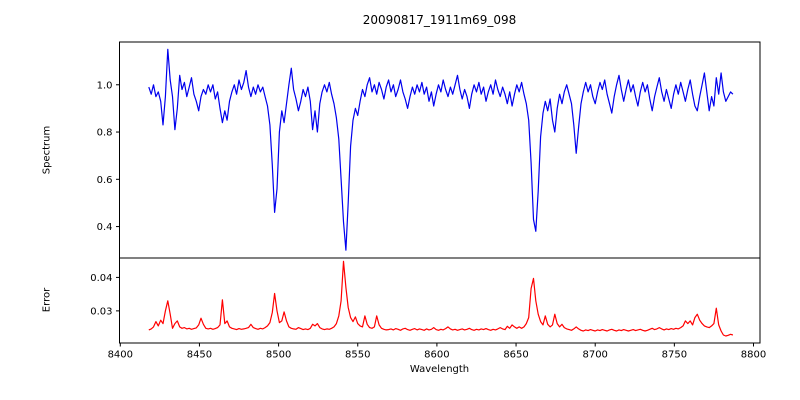 The image size is (800, 400). What do you see at coordinates (105, 85) in the screenshot?
I see `spectrum-y-tick-label: 1.0` at bounding box center [105, 85].